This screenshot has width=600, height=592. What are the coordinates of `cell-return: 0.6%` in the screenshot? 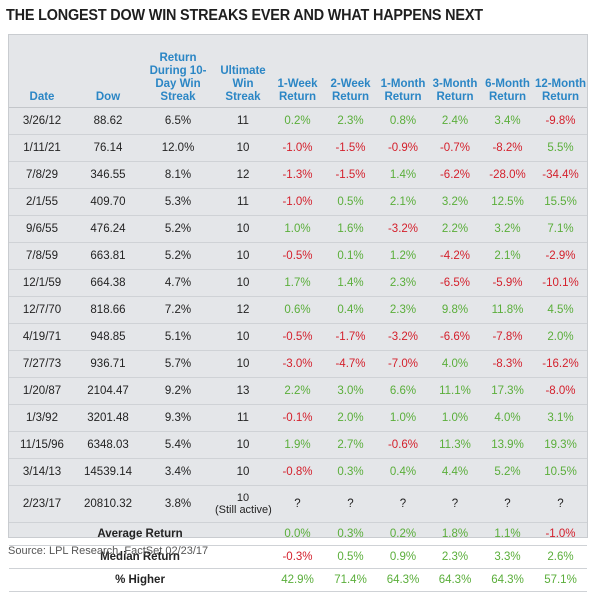 It's located at (297, 310).